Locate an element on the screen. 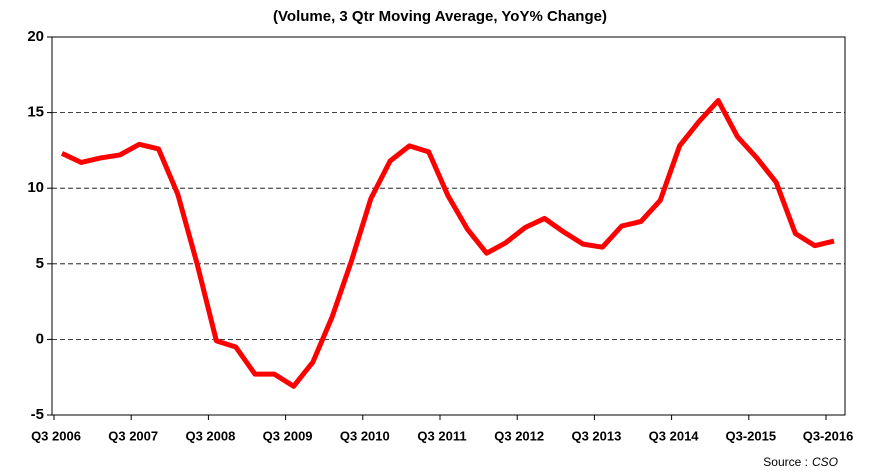 The width and height of the screenshot is (885, 475). x-tick-label: Q3 2007 is located at coordinates (133, 435).